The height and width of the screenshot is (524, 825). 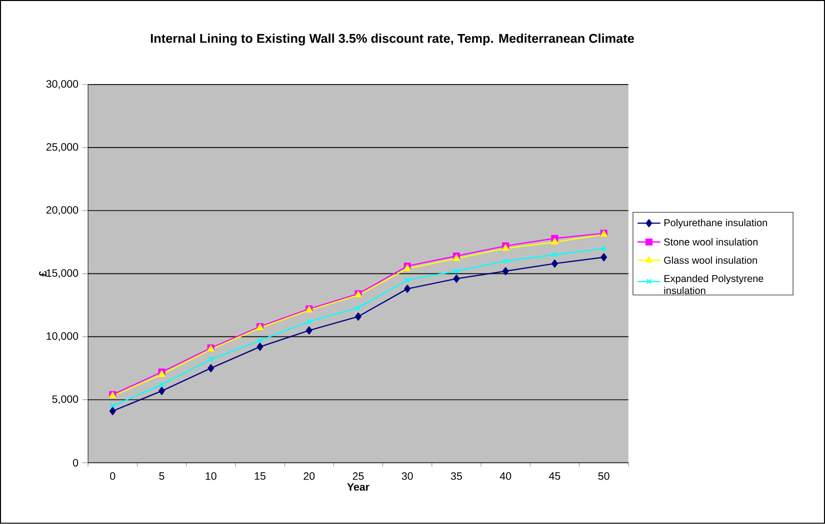 What do you see at coordinates (309, 476) in the screenshot?
I see `x-tick-label: 20` at bounding box center [309, 476].